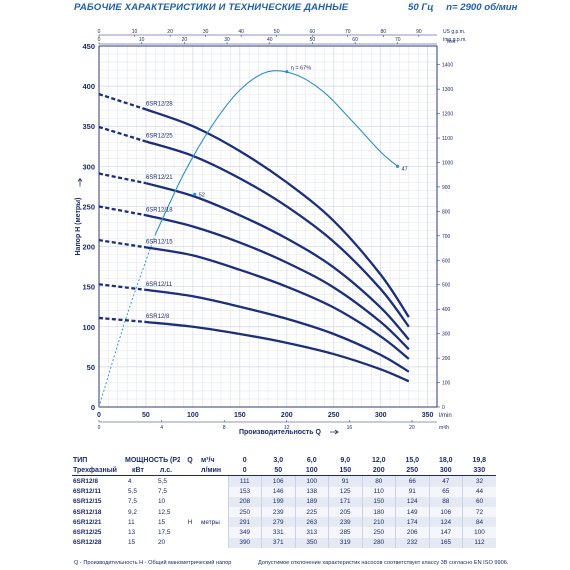 This screenshot has height=570, width=570. What do you see at coordinates (87, 522) in the screenshot?
I see `row-model: 6SR12/21` at bounding box center [87, 522].